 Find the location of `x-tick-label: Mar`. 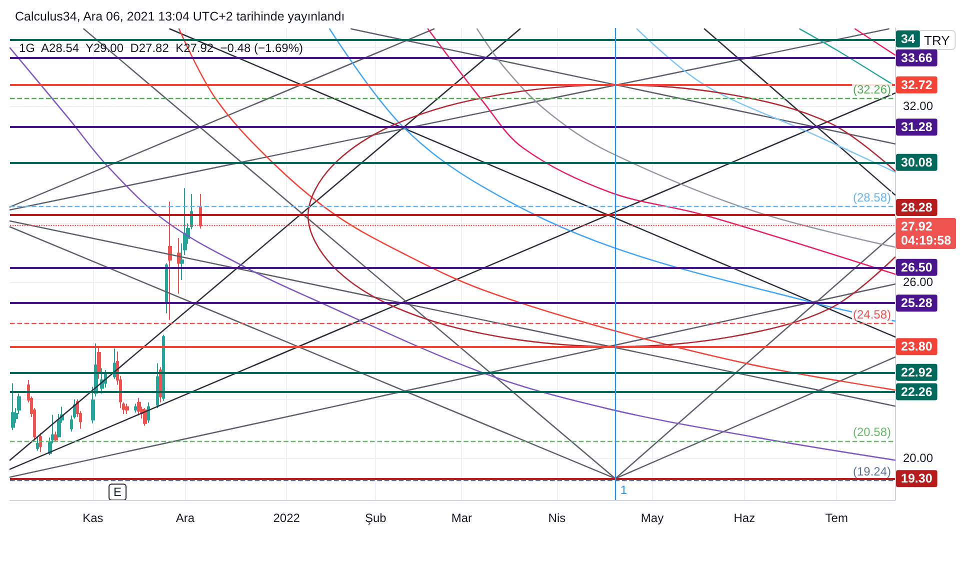

x-tick-label: Mar is located at coordinates (461, 518).